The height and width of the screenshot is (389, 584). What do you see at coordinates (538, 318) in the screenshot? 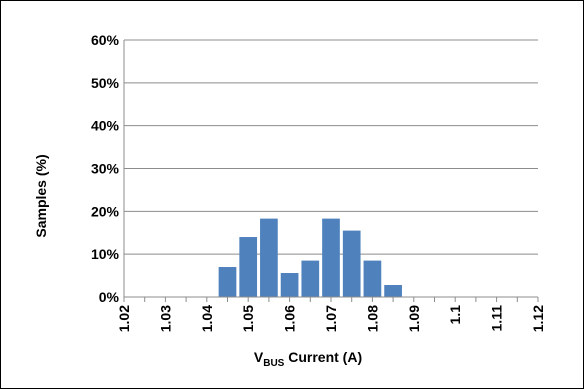
I see `x-tick-label: 1.12` at bounding box center [538, 318].